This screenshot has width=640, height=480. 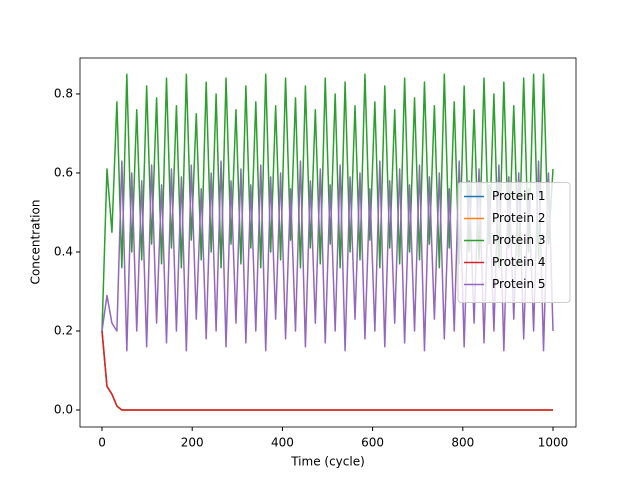 I want to click on y-axis-label: Concentration, so click(x=36, y=242).